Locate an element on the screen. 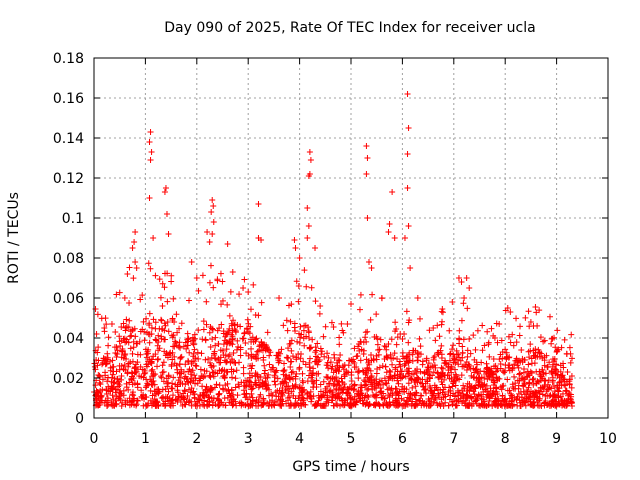 This screenshot has width=640, height=480. y-axis-tick-labels: 0 0.02 0.04 0.06 0.08 0.1 0.12 0.14 0.16 0.18 is located at coordinates (68, 239).